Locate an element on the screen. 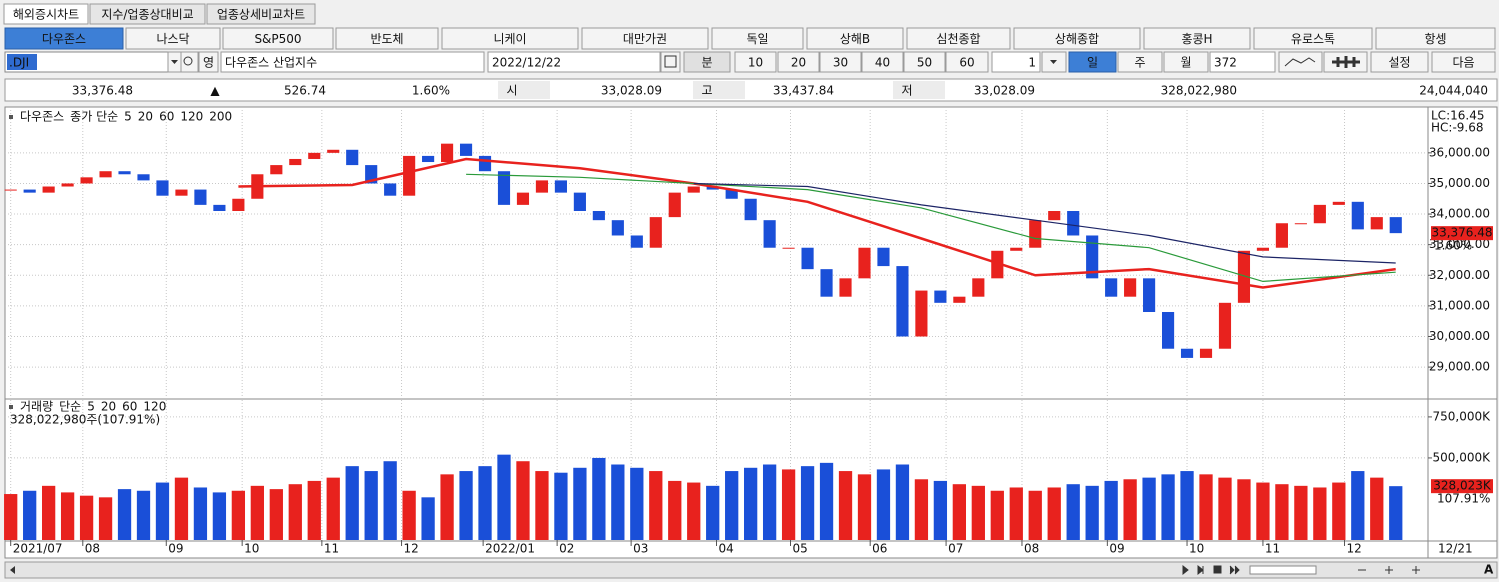  y-tick-label: 32,000.00 is located at coordinates (1459, 275).